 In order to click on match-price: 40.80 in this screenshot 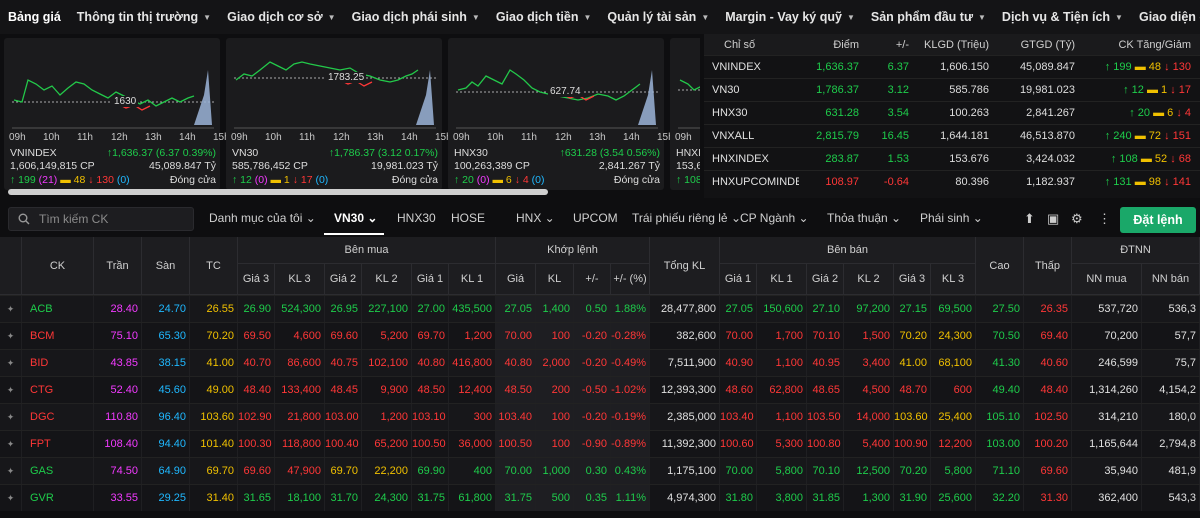, I will do `click(516, 363)`.